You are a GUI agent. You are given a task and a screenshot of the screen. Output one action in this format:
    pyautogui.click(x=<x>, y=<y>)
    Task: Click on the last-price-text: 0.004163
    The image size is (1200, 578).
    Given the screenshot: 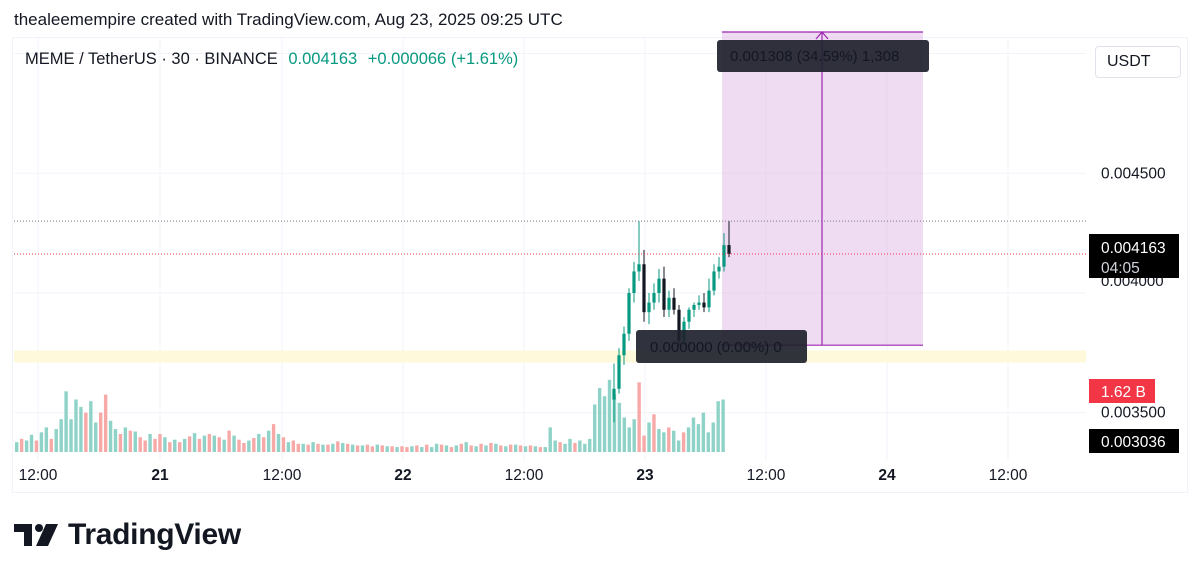 What is the action you would take?
    pyautogui.click(x=1133, y=248)
    